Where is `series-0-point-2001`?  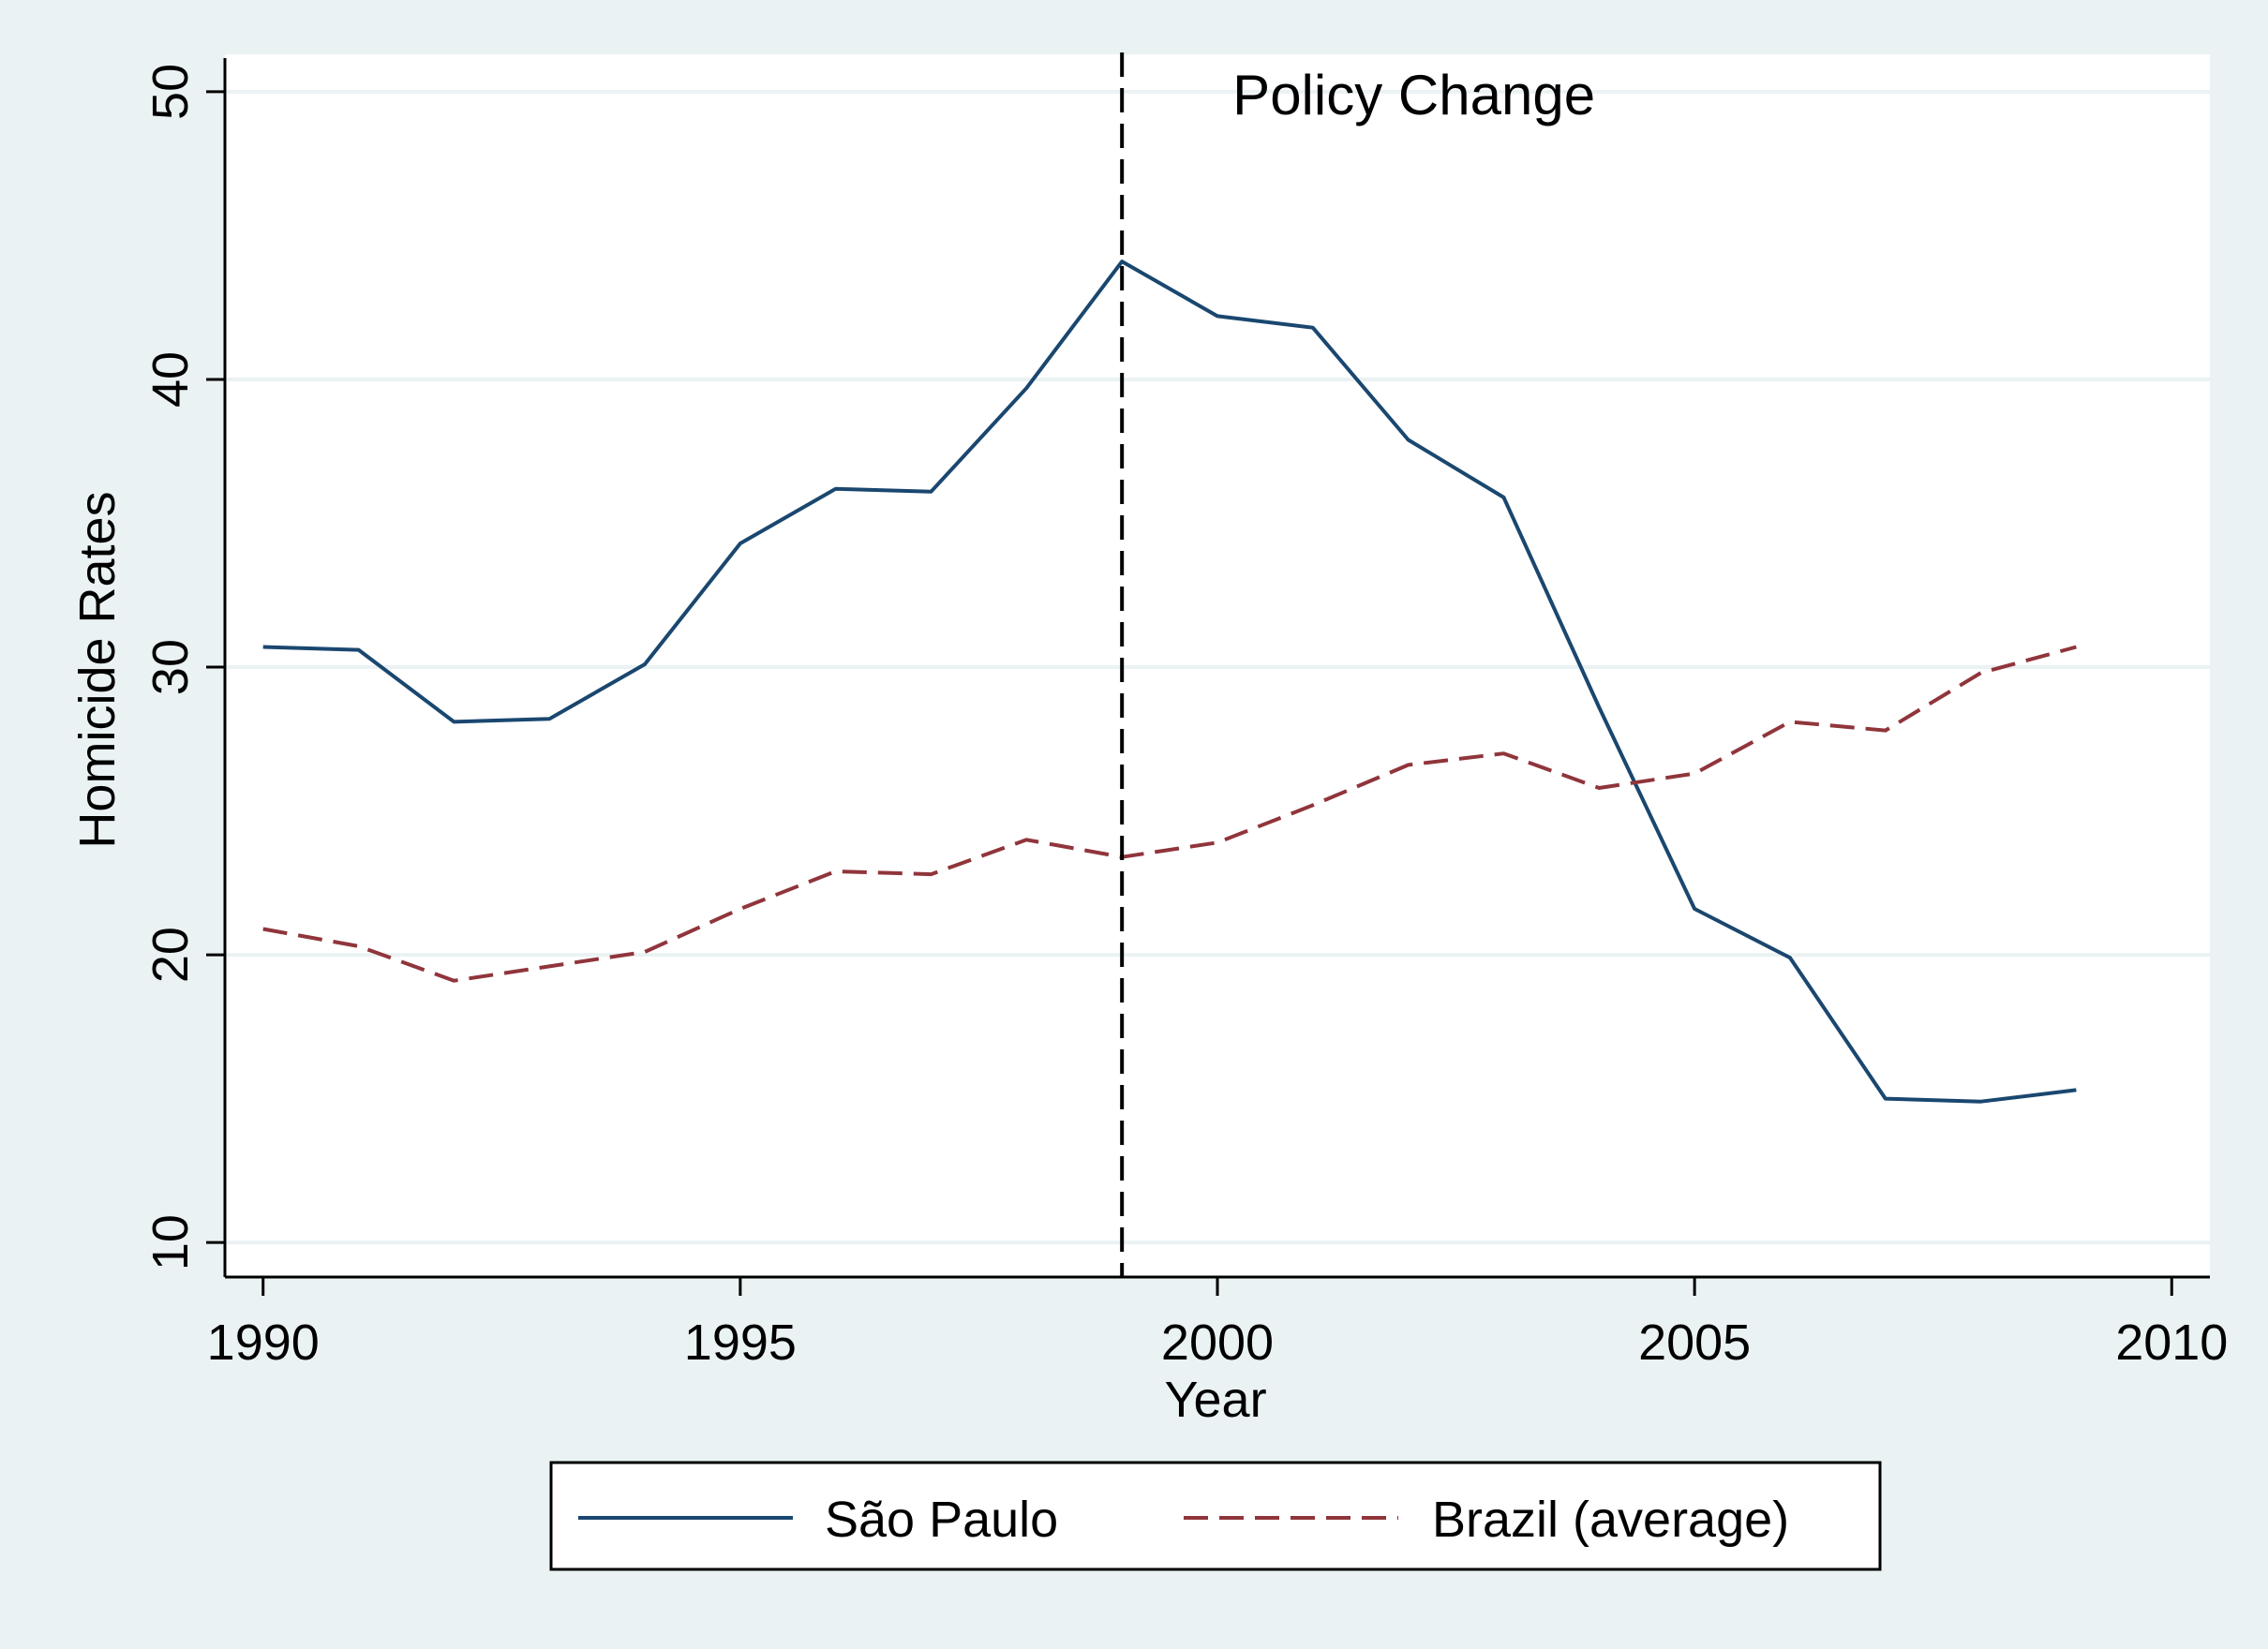
series-0-point-2001 is located at coordinates (1313, 328).